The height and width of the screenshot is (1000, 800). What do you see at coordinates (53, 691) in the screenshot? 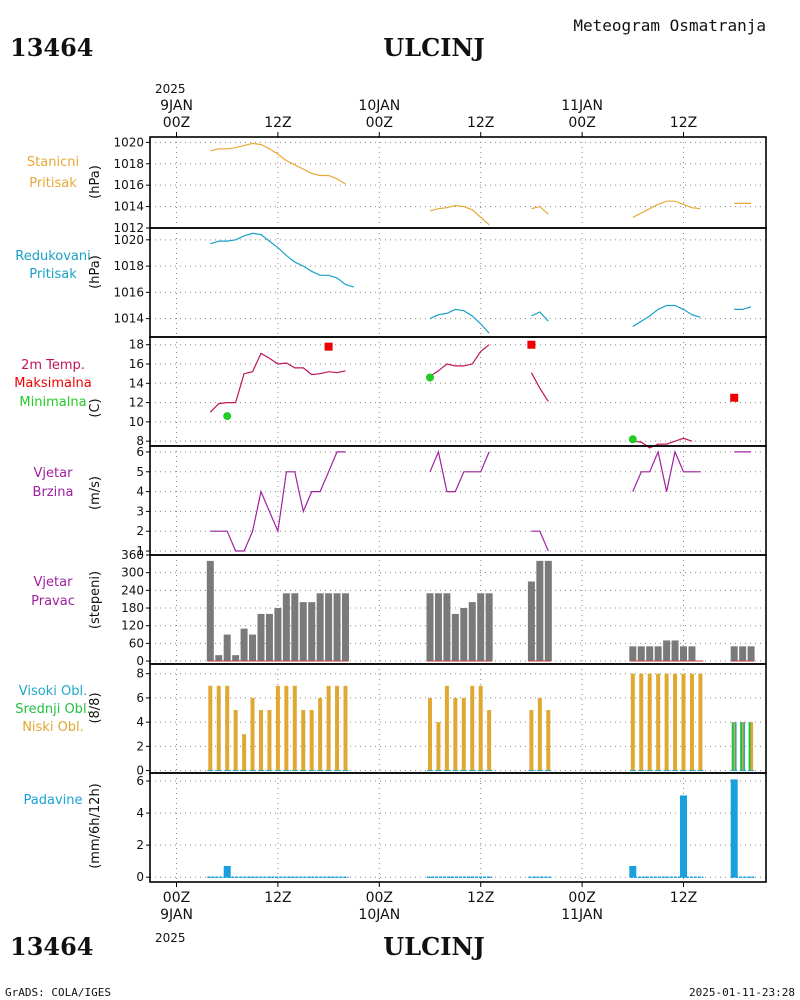
I see `panel-label: Visoki Obl.` at bounding box center [53, 691].